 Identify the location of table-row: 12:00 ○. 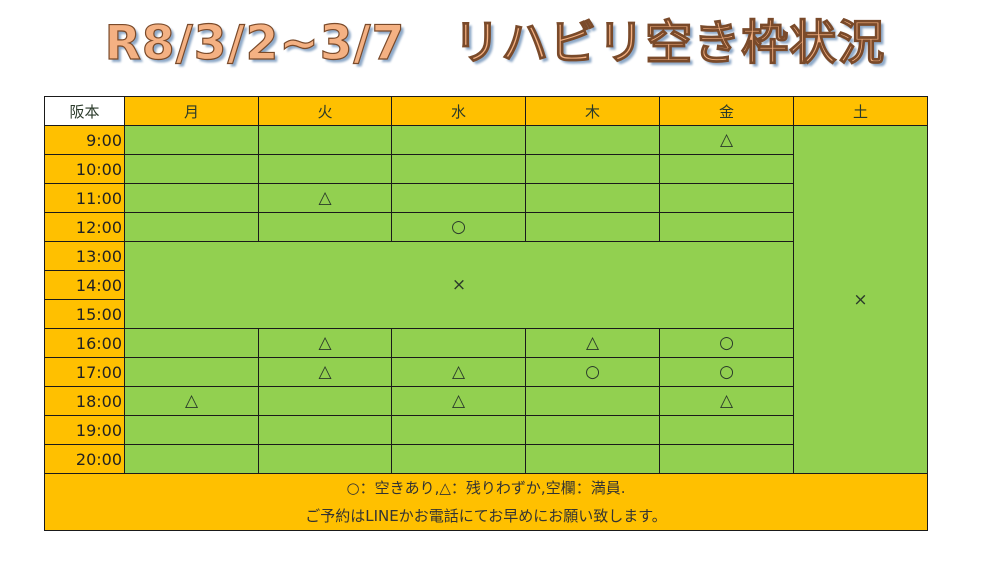
(486, 227).